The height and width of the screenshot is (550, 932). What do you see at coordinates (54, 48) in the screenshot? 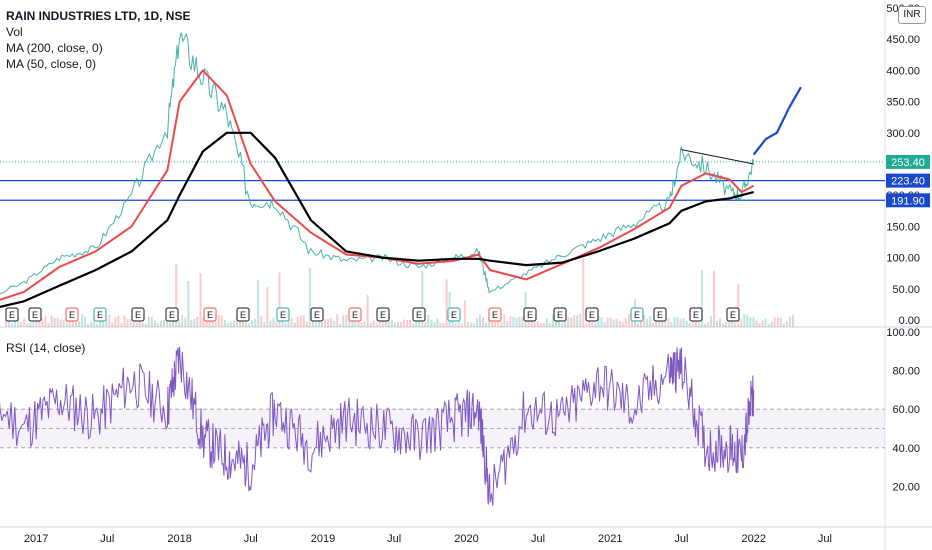
I see `legend-ma200: MA (200, close, 0)` at bounding box center [54, 48].